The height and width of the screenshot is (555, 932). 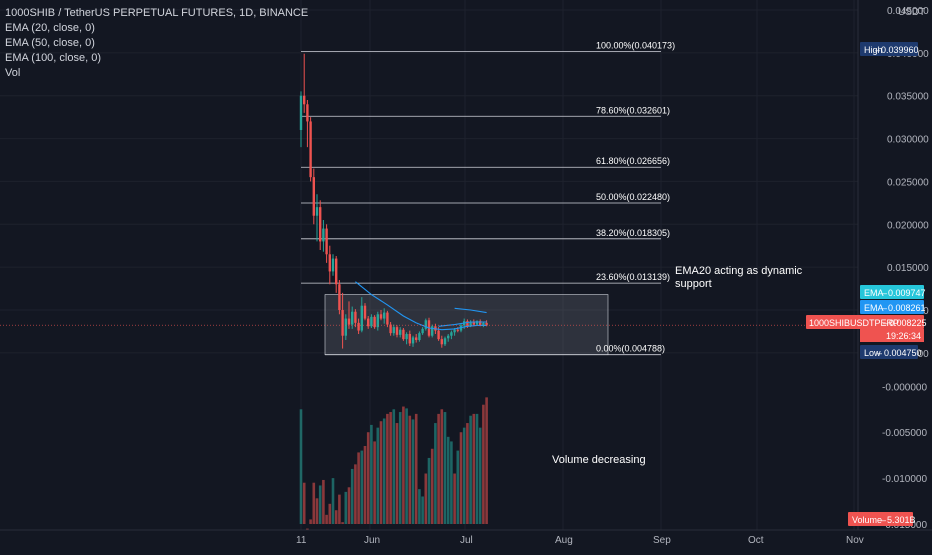 What do you see at coordinates (879, 353) in the screenshot?
I see `low-tag-dash: –` at bounding box center [879, 353].